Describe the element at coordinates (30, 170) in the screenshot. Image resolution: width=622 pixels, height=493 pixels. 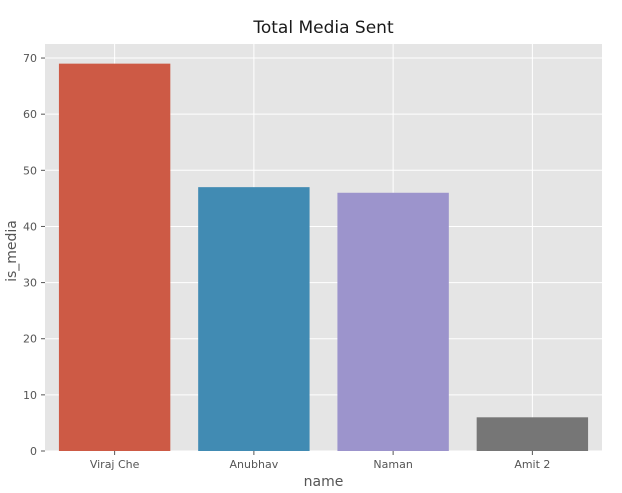
I see `y-tick-label: 50` at that location.